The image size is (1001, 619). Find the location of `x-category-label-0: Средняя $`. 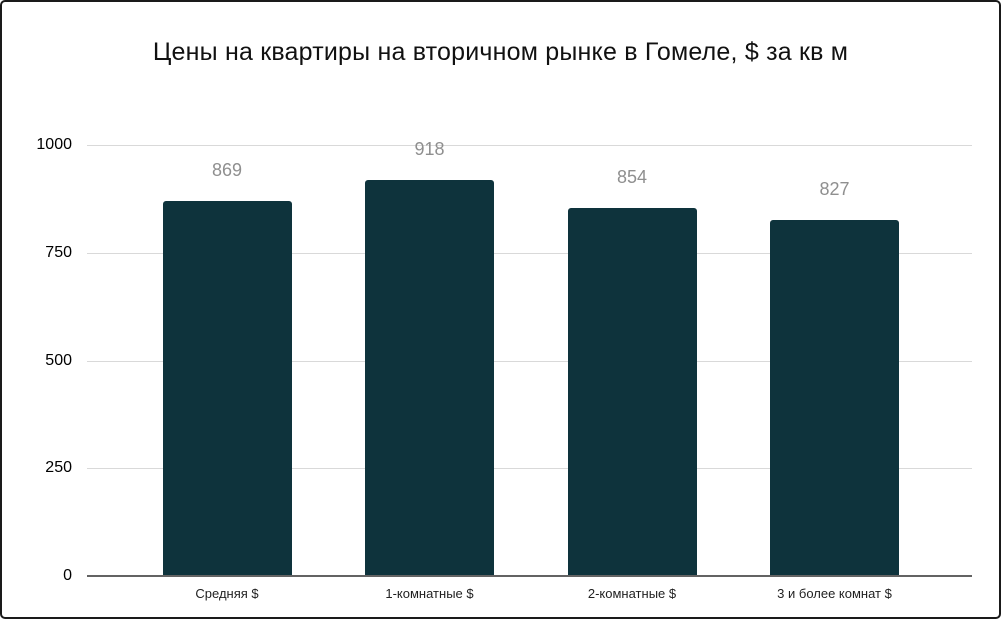

x-category-label-0: Средняя $ is located at coordinates (227, 593).